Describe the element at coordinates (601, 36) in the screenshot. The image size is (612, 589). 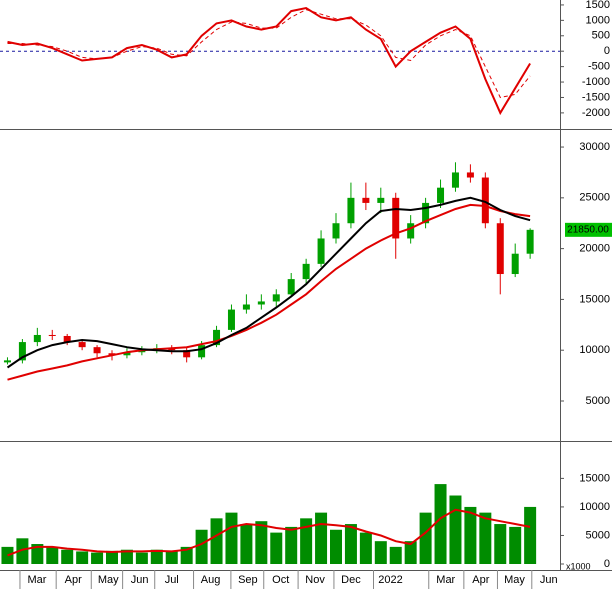
I see `y-tick-label: 500` at that location.